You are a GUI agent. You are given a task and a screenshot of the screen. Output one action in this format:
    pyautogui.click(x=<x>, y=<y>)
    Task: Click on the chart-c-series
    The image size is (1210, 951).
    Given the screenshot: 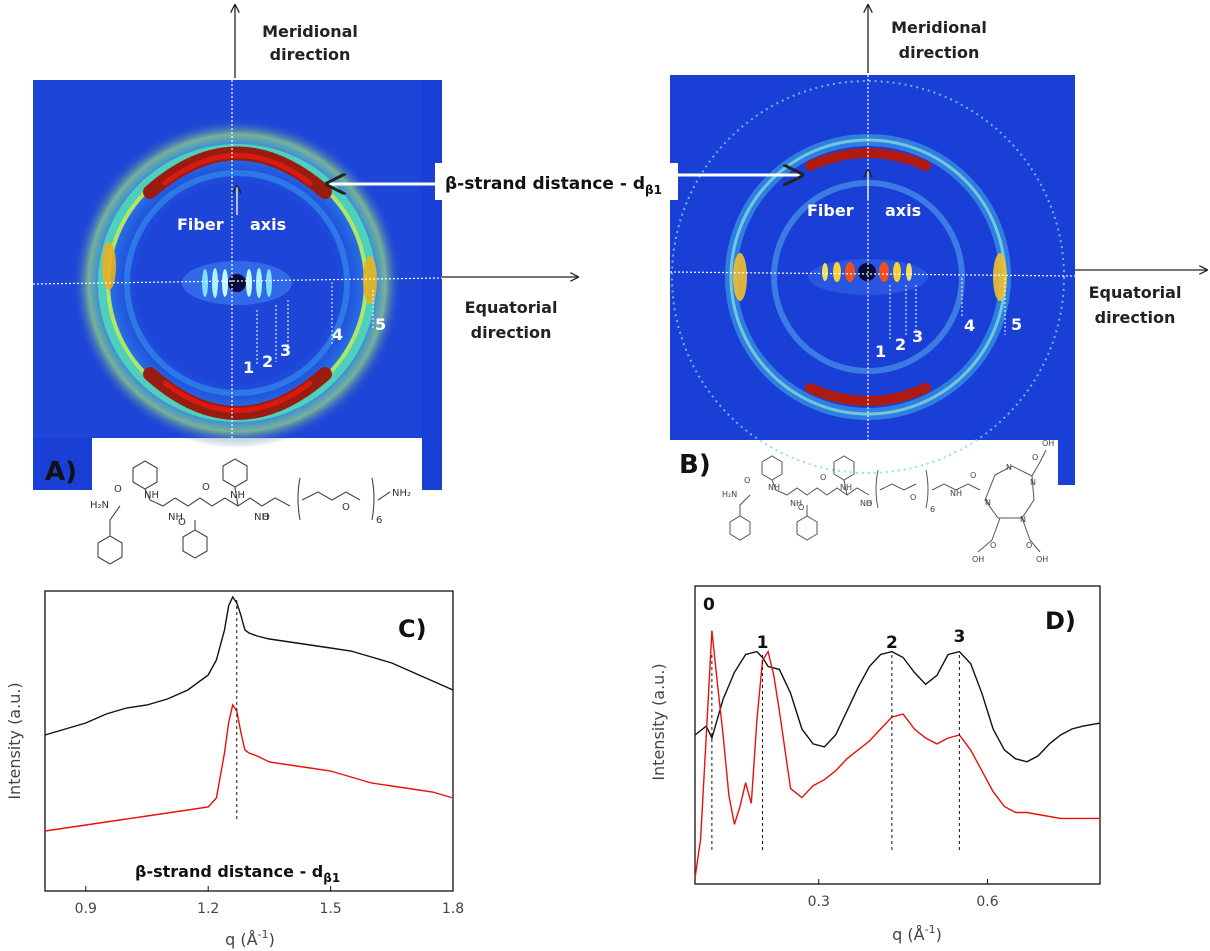 What is the action you would take?
    pyautogui.click(x=249, y=713)
    